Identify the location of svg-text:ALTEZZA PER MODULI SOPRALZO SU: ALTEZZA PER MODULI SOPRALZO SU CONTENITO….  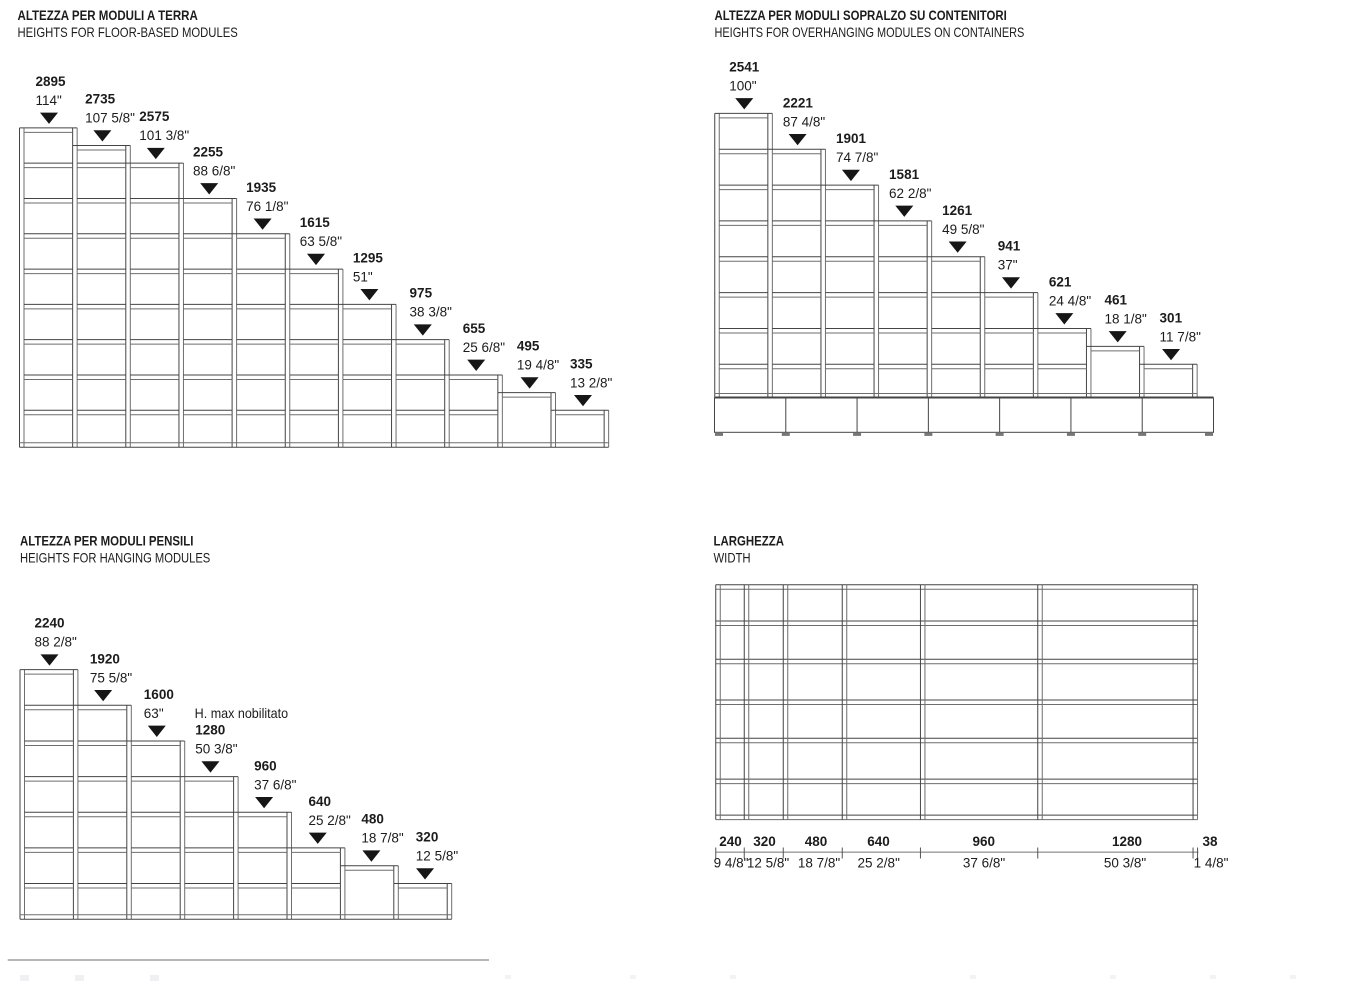
(860, 15).